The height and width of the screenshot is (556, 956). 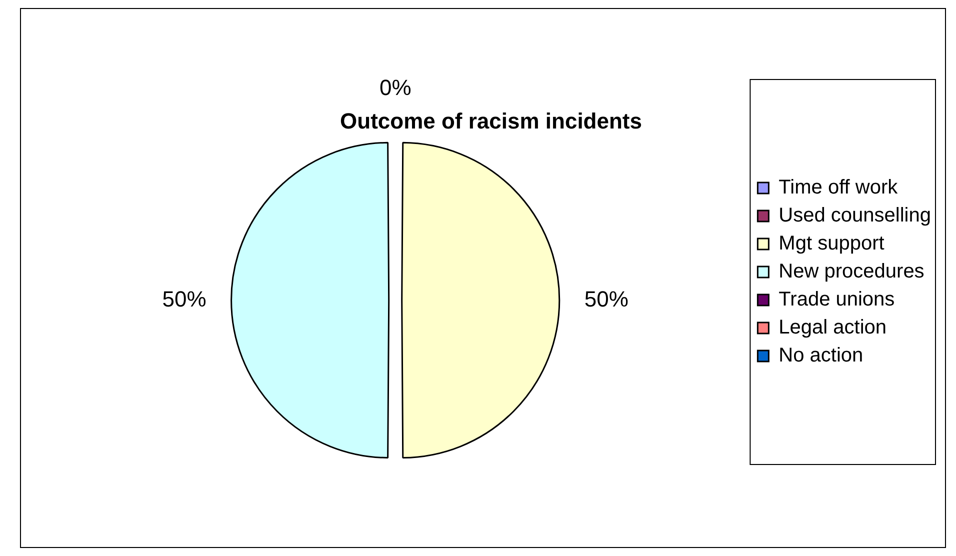 I want to click on text: 0%, so click(x=395, y=87).